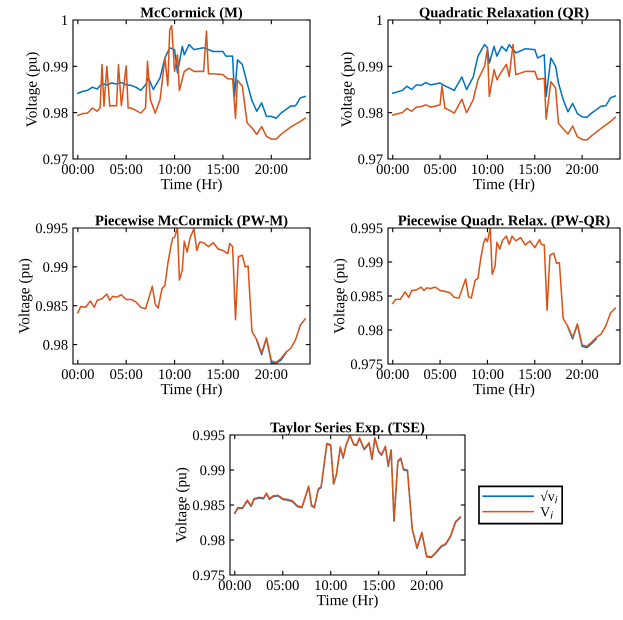 The image size is (623, 620). I want to click on legend-label: √v$_{i}$, so click(549, 497).